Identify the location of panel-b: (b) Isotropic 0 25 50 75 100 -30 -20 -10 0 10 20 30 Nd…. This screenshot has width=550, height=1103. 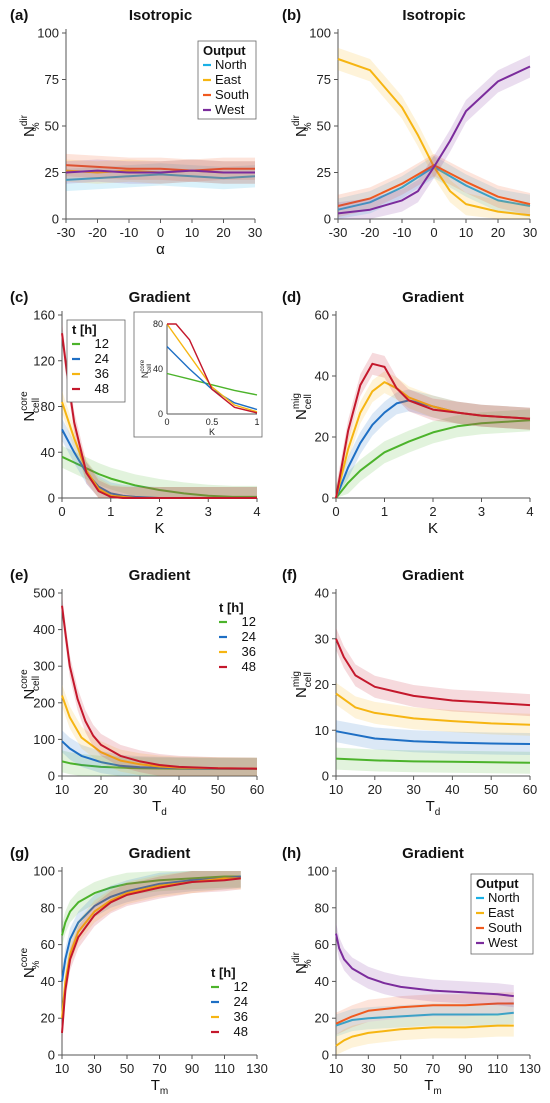
(409, 123).